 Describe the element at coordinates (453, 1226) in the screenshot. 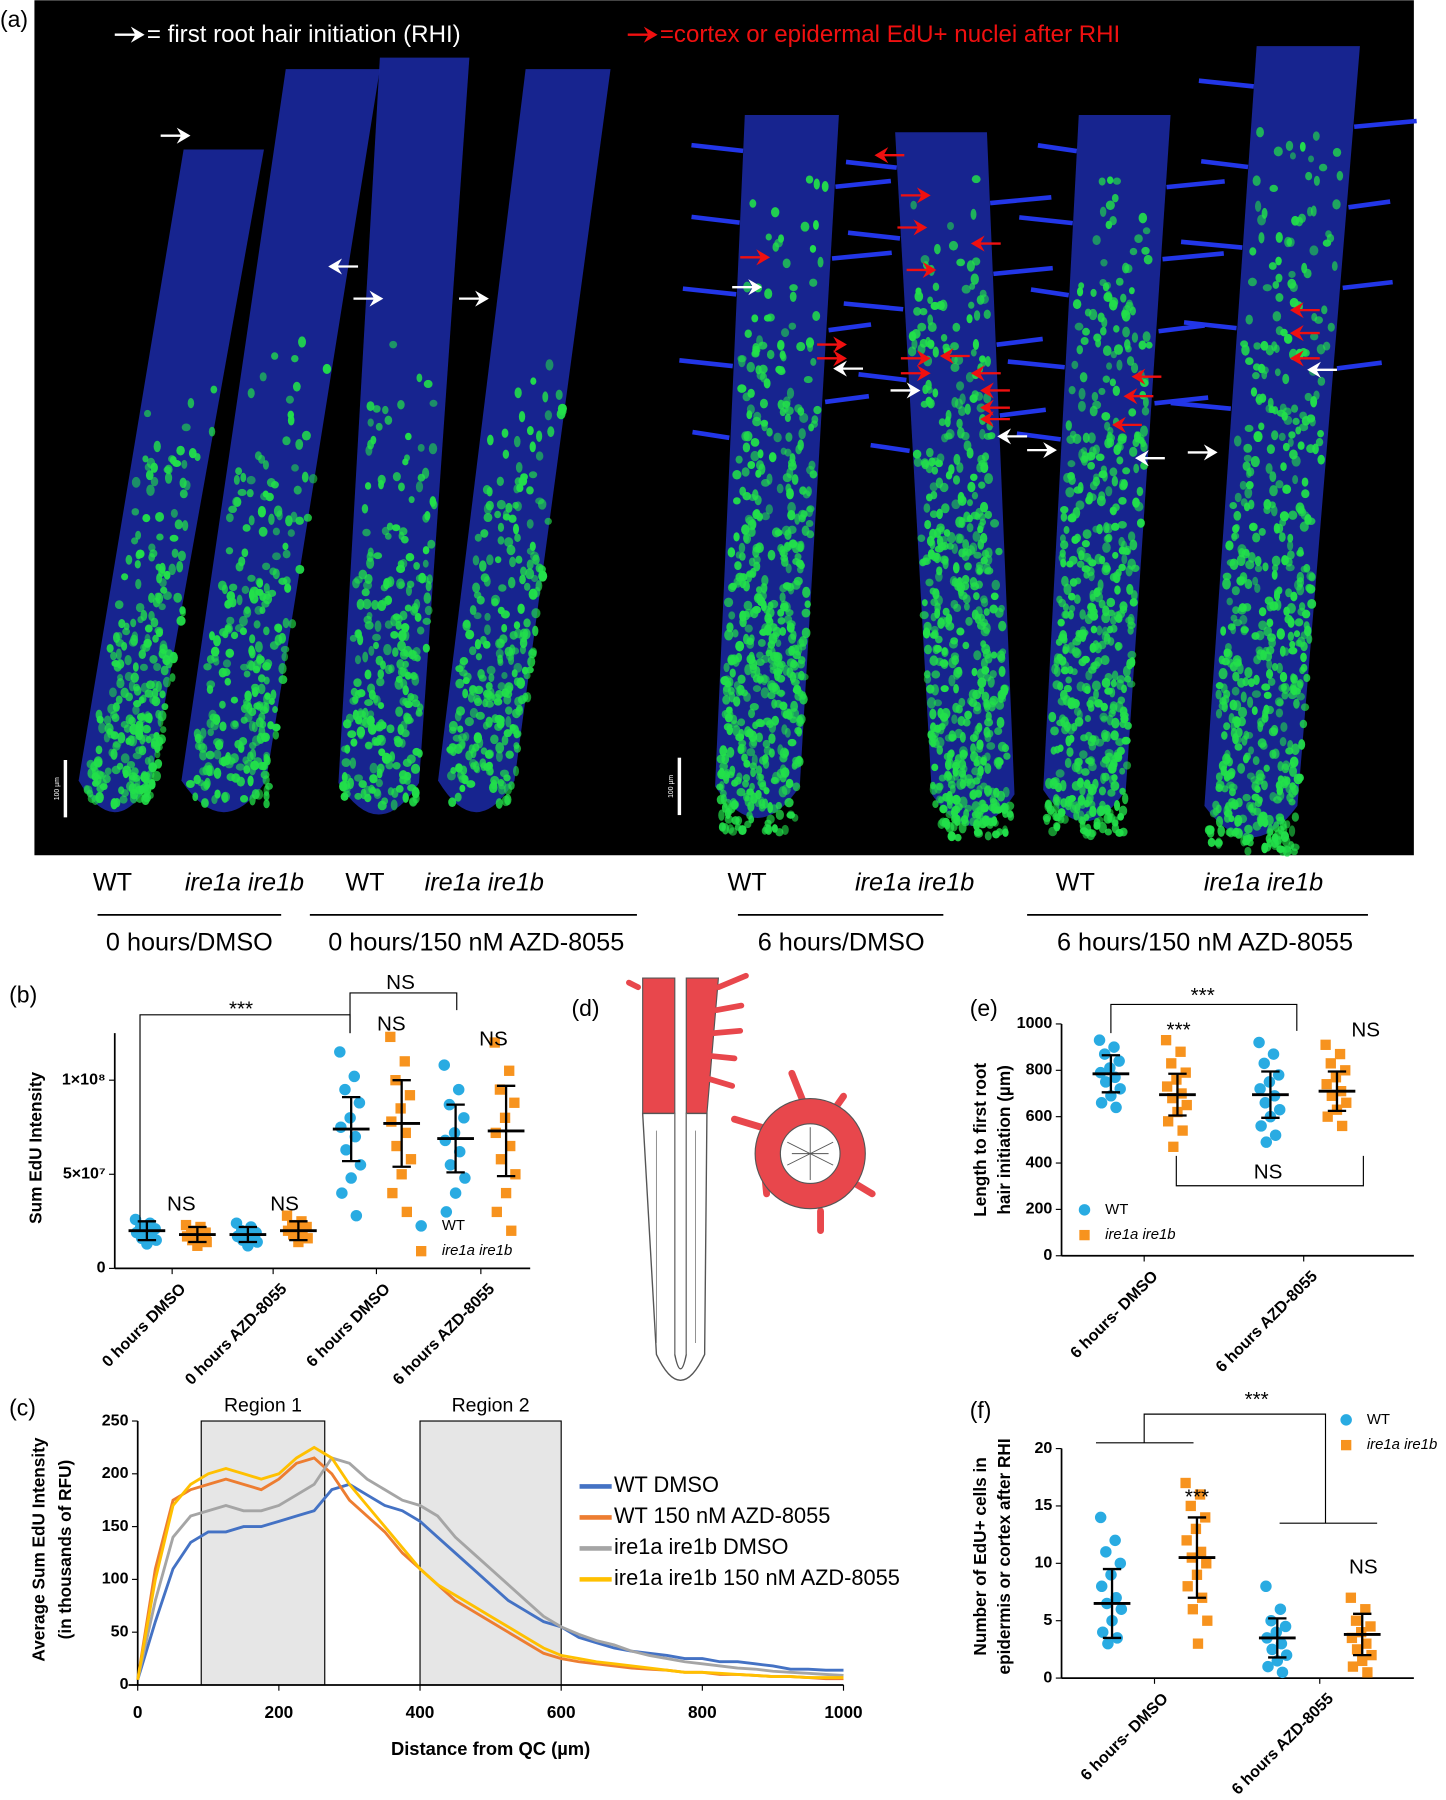

I see `legend-label: WT` at that location.